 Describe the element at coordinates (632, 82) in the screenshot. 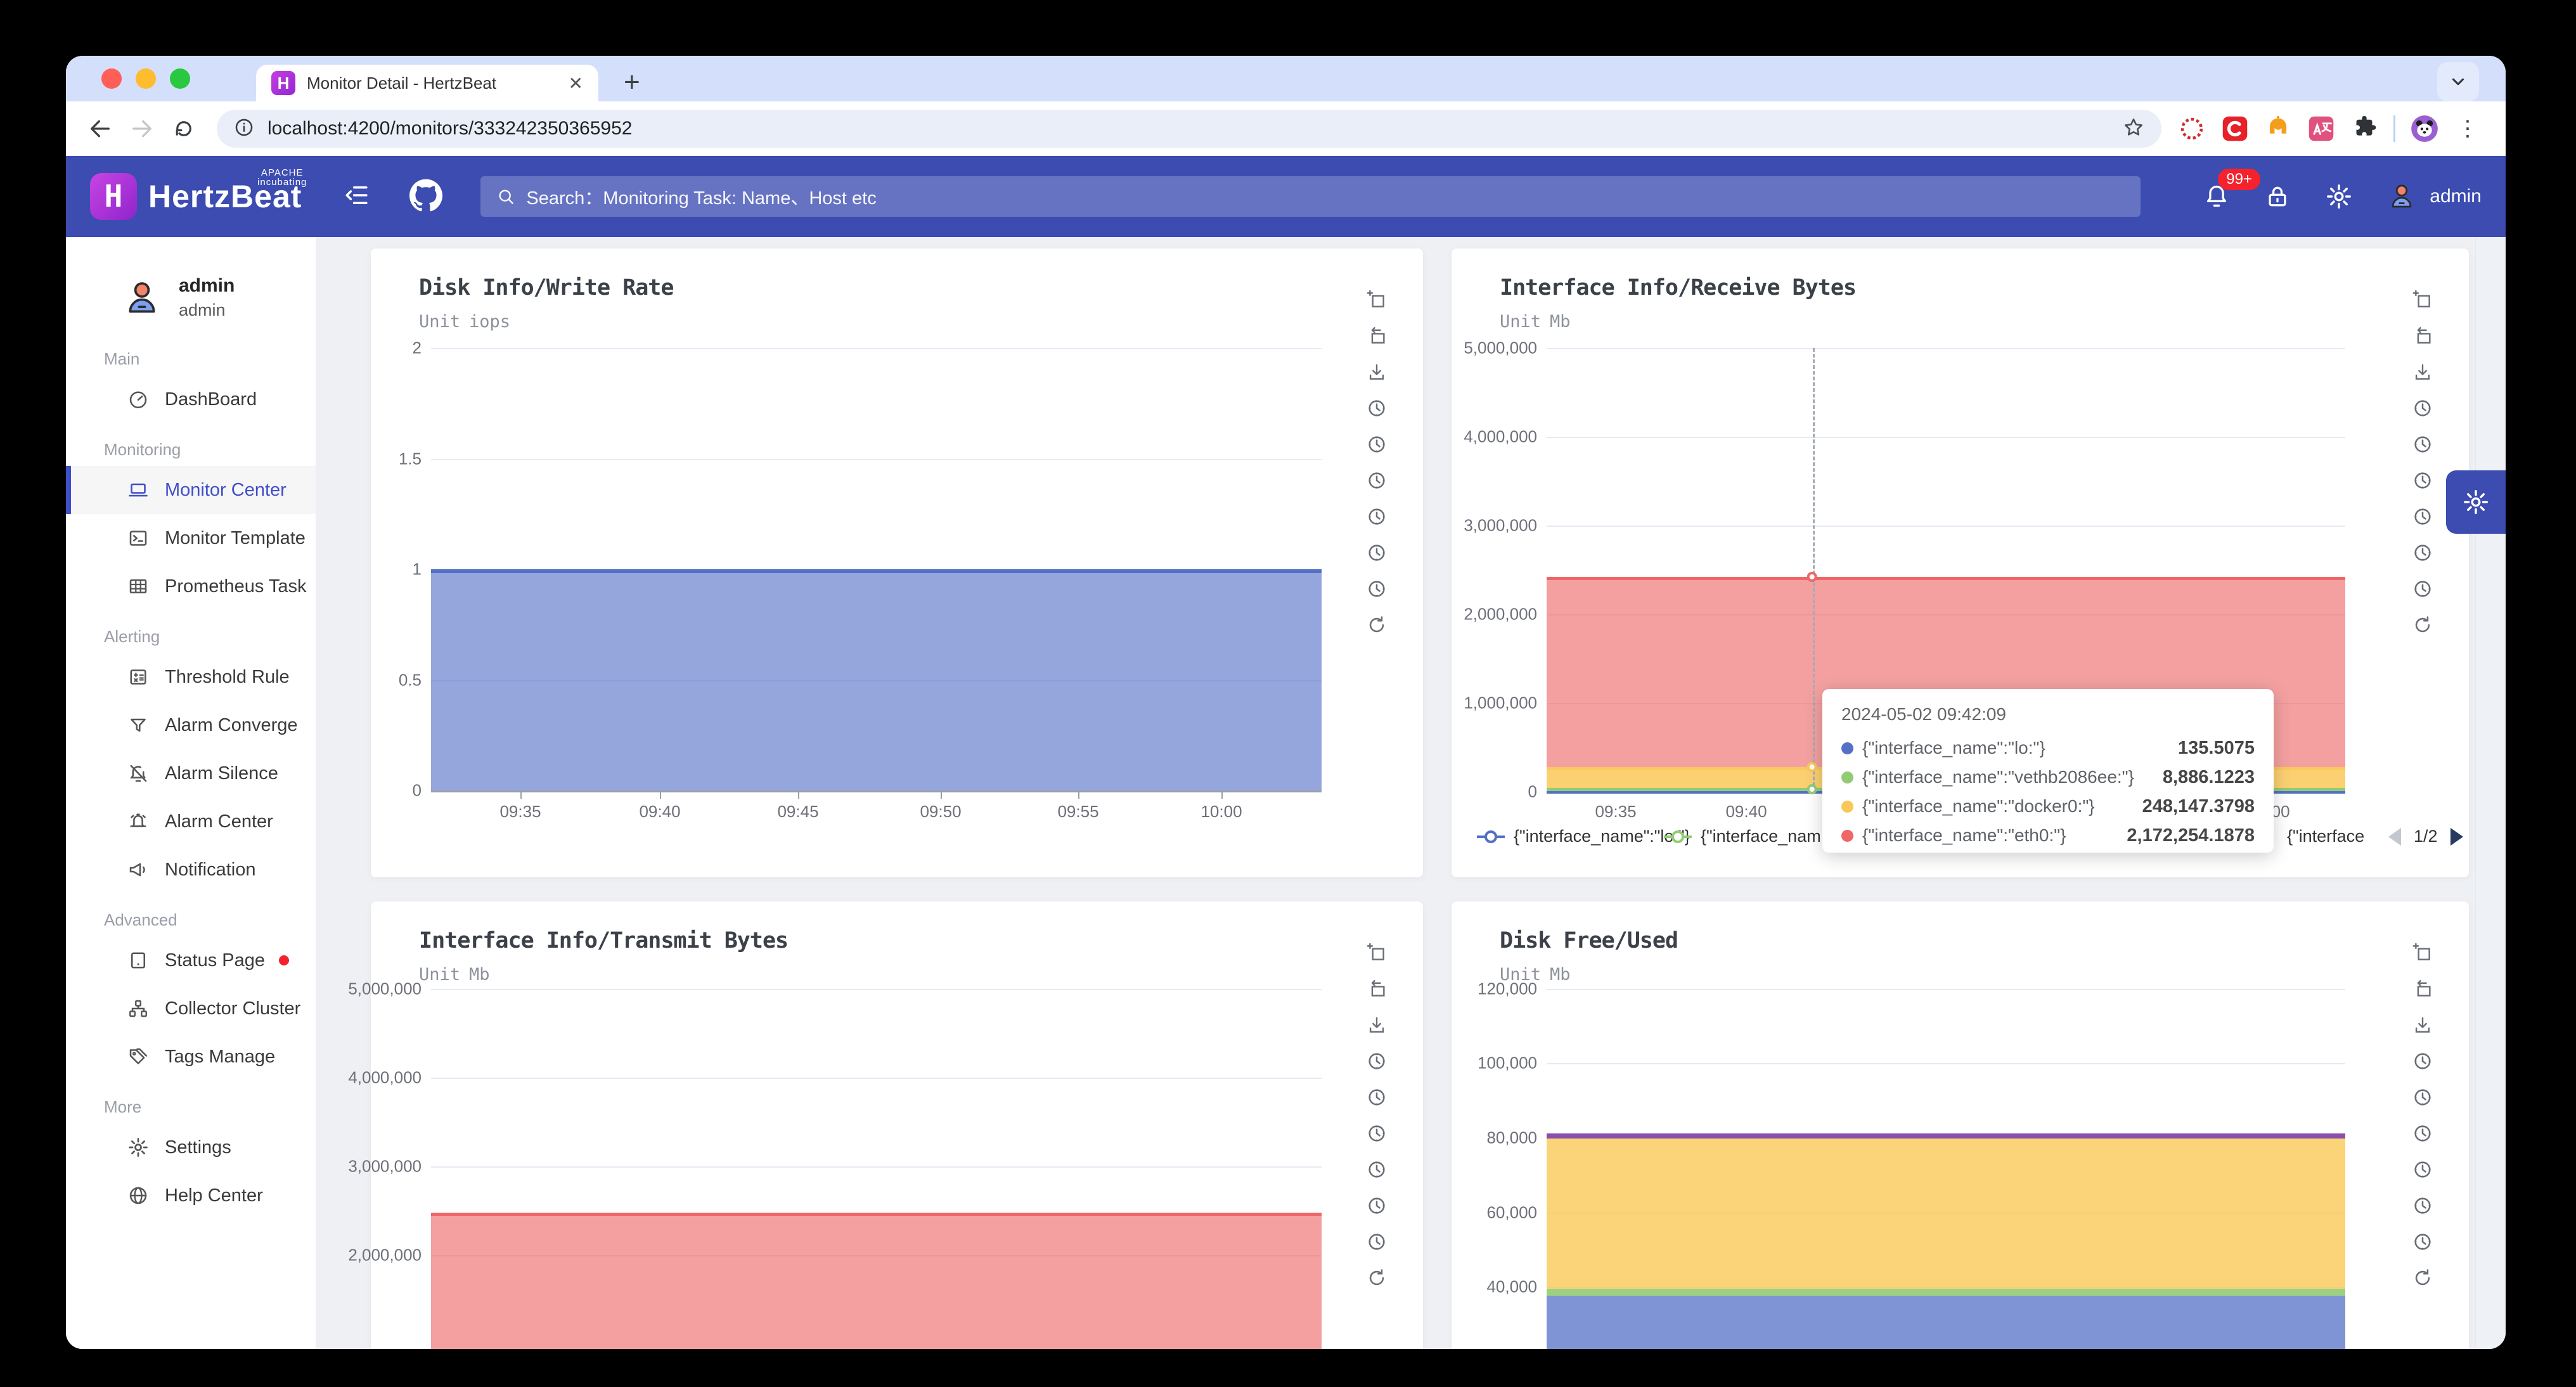

I see `new-tab-button: +` at that location.